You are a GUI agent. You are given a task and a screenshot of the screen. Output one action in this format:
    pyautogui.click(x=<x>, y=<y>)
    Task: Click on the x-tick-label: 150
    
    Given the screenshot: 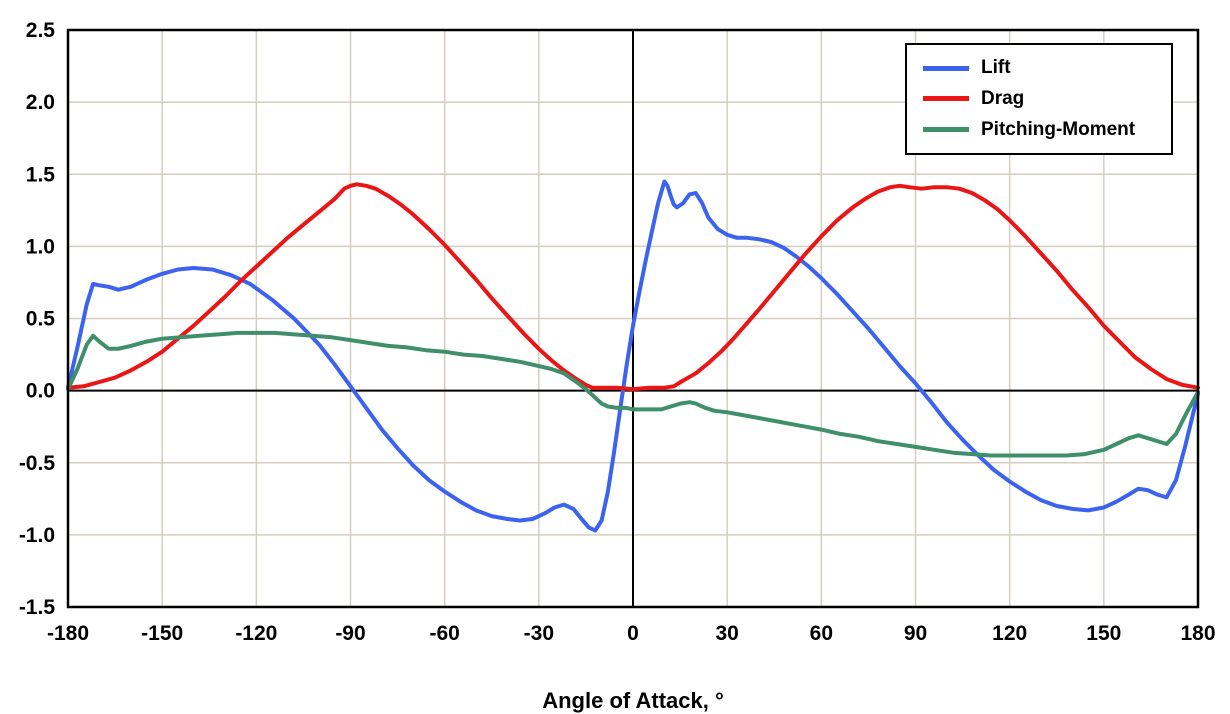 What is the action you would take?
    pyautogui.click(x=1103, y=633)
    